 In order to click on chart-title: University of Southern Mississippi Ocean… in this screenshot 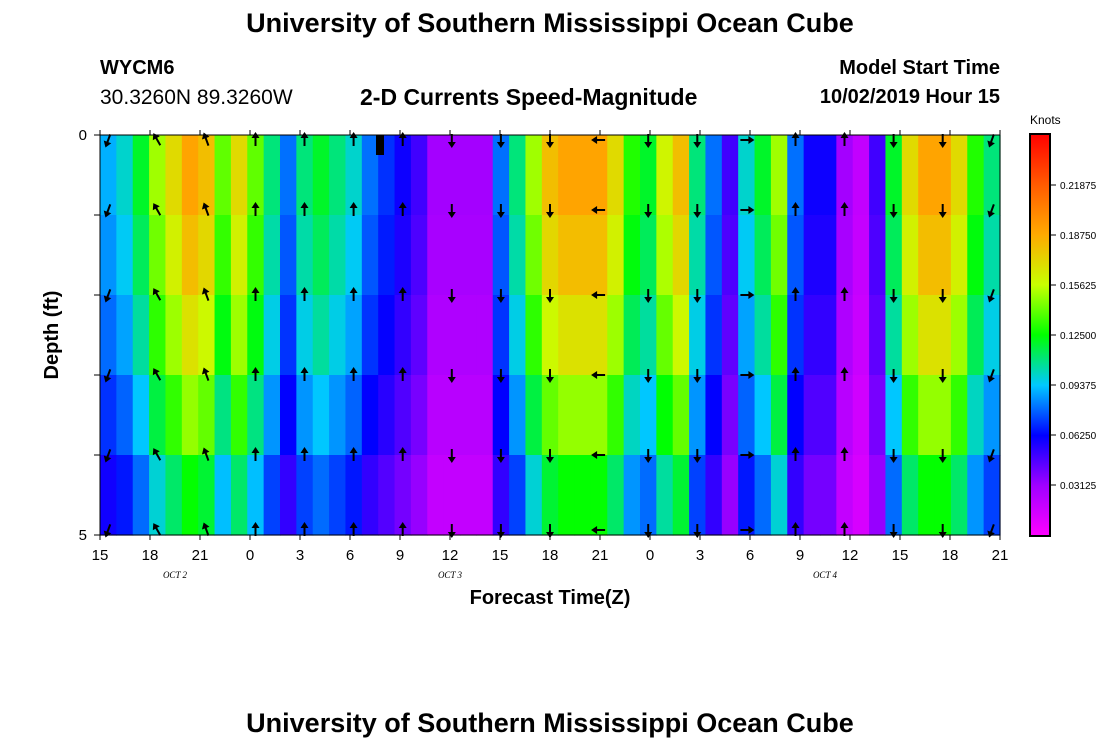, I will do `click(550, 23)`.